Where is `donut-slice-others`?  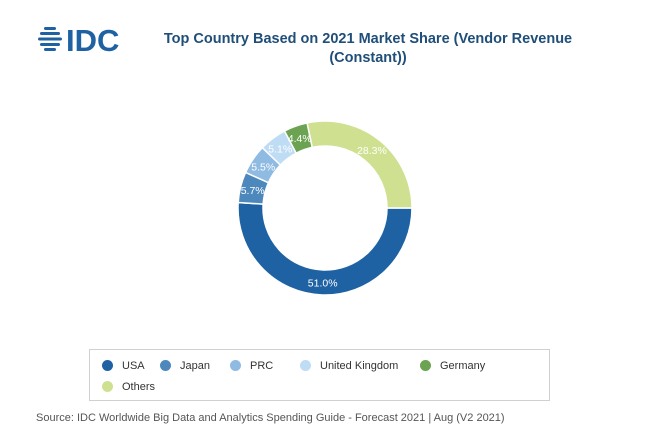 donut-slice-others is located at coordinates (359, 164).